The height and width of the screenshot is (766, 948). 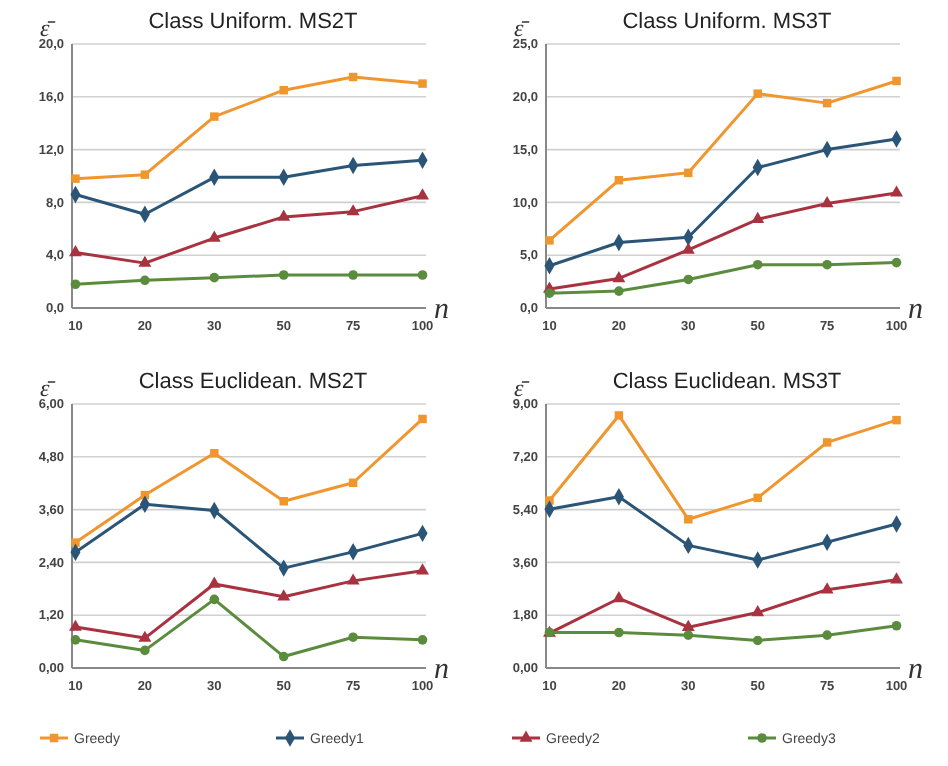 I want to click on chart-title: Class Euclidean. MS2T, so click(x=253, y=382).